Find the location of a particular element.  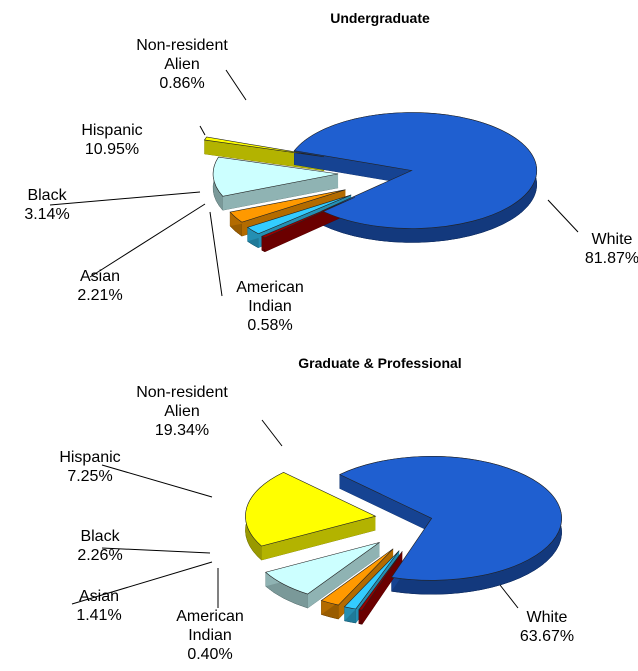

value-label: 81.87% is located at coordinates (611, 258).